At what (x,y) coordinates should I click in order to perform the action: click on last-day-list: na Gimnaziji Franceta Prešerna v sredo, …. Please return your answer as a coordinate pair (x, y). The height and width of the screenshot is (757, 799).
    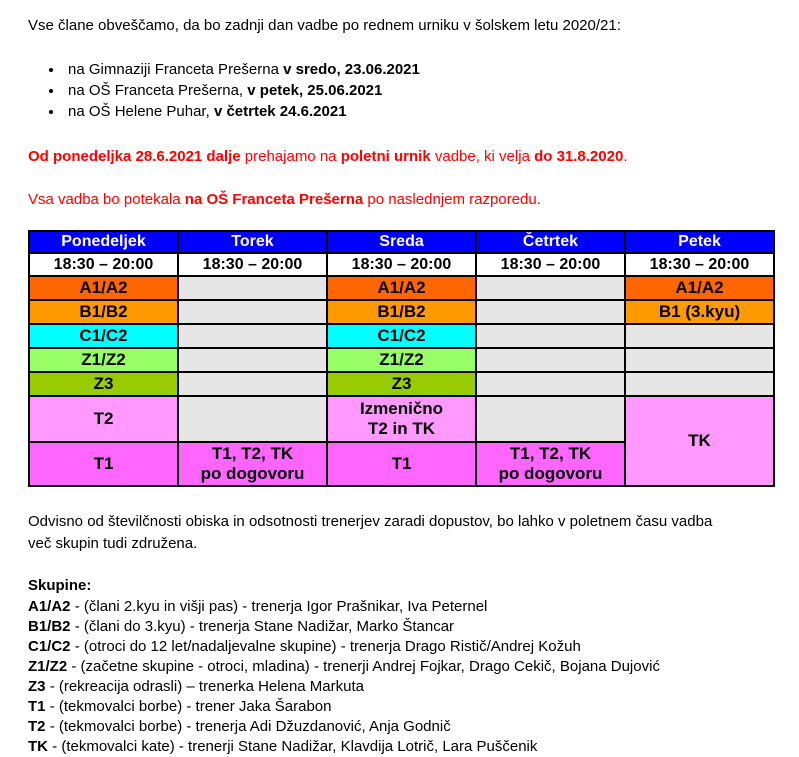
    Looking at the image, I should click on (401, 90).